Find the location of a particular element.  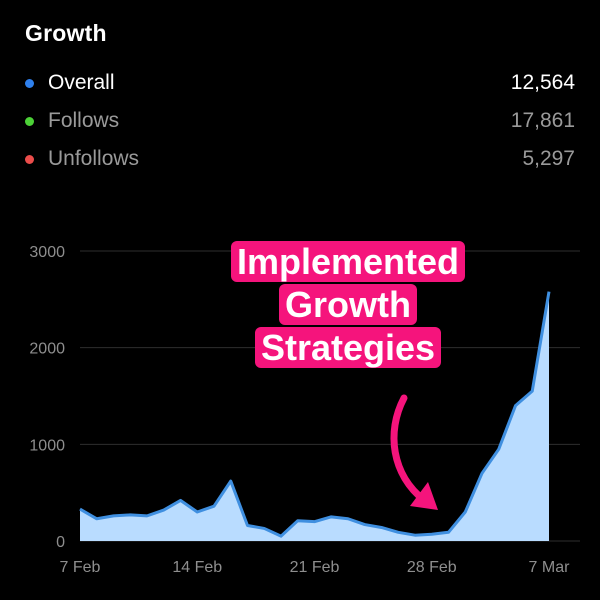

y-tick-label: 2000 is located at coordinates (47, 349).